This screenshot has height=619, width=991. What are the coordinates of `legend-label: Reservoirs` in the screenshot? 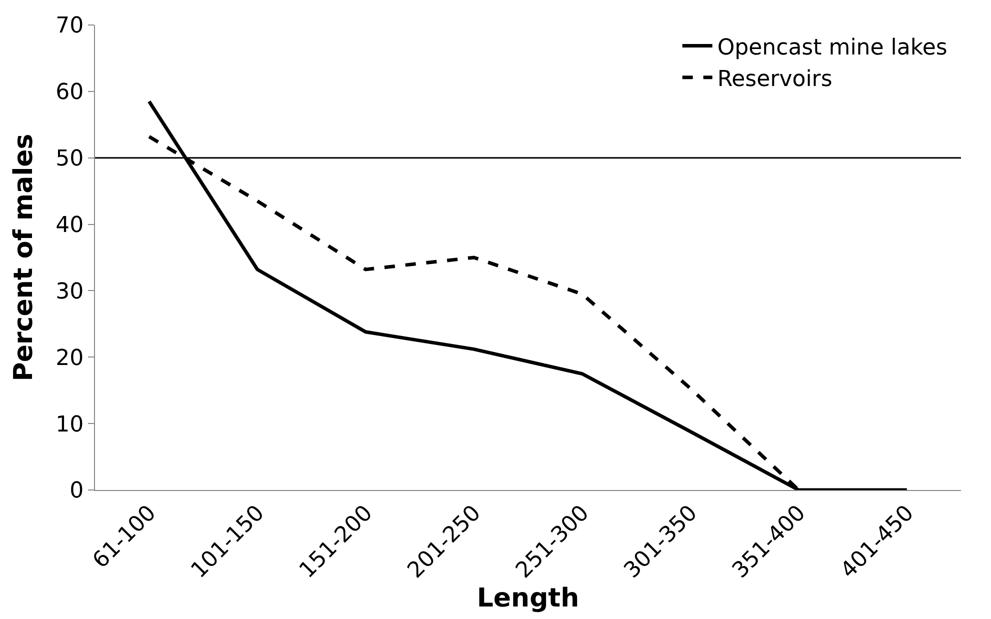 It's located at (774, 79).